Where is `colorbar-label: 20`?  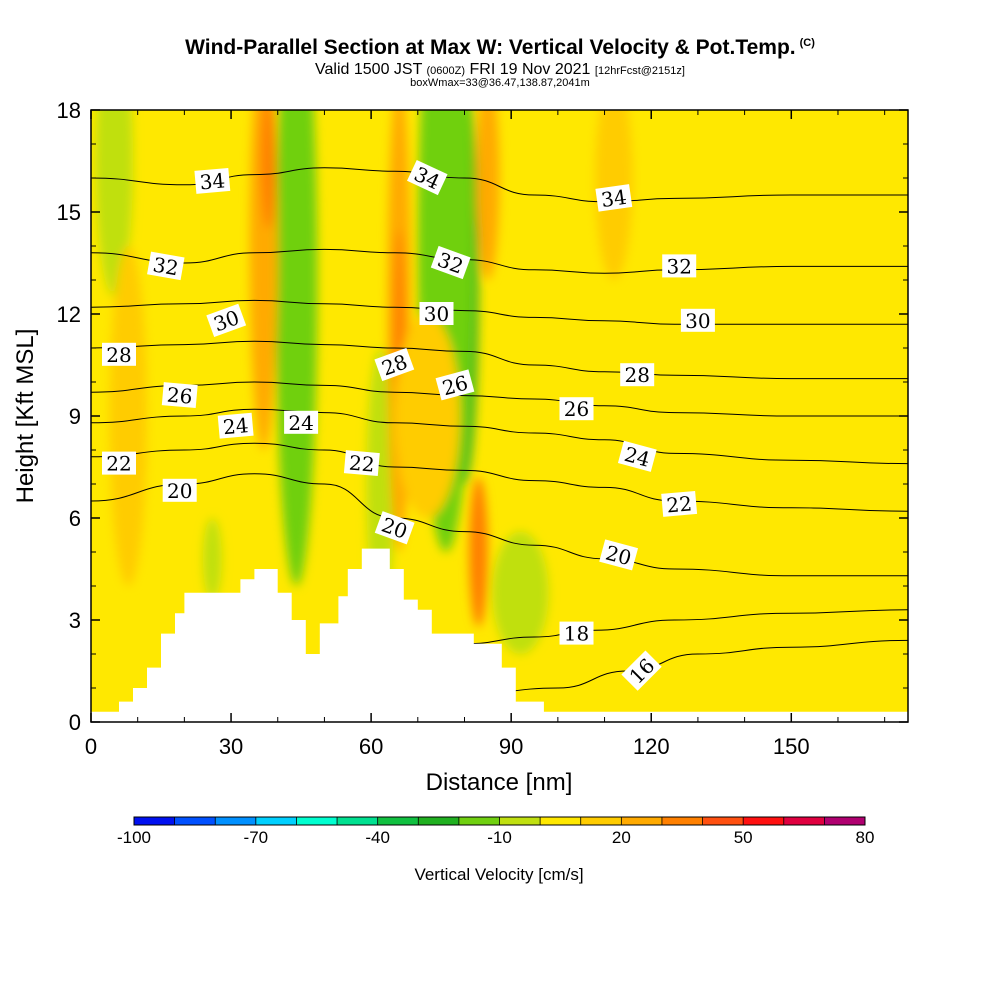 colorbar-label: 20 is located at coordinates (621, 837).